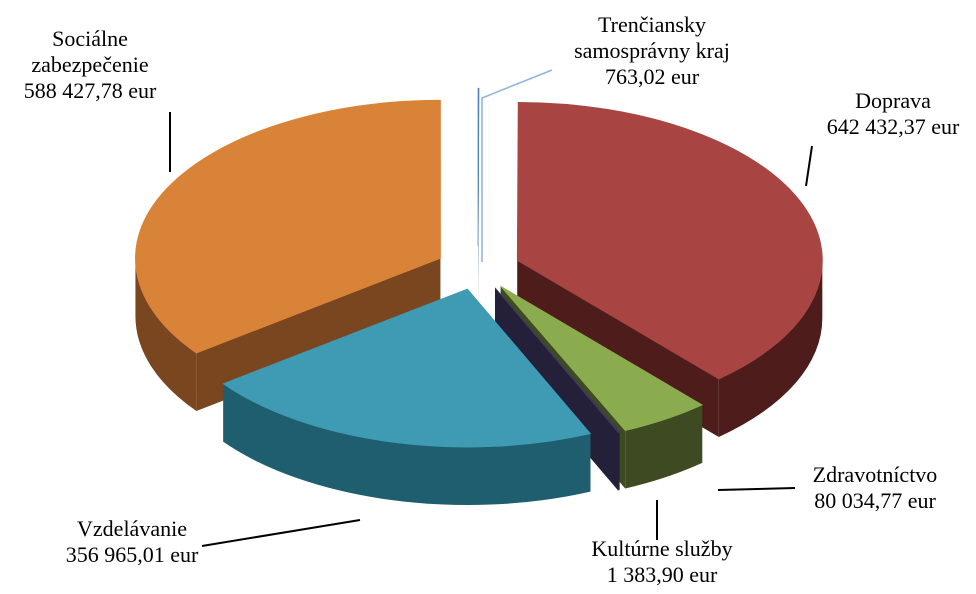 This screenshot has height=594, width=976. I want to click on category-label: Zdravotníctvo, so click(875, 474).